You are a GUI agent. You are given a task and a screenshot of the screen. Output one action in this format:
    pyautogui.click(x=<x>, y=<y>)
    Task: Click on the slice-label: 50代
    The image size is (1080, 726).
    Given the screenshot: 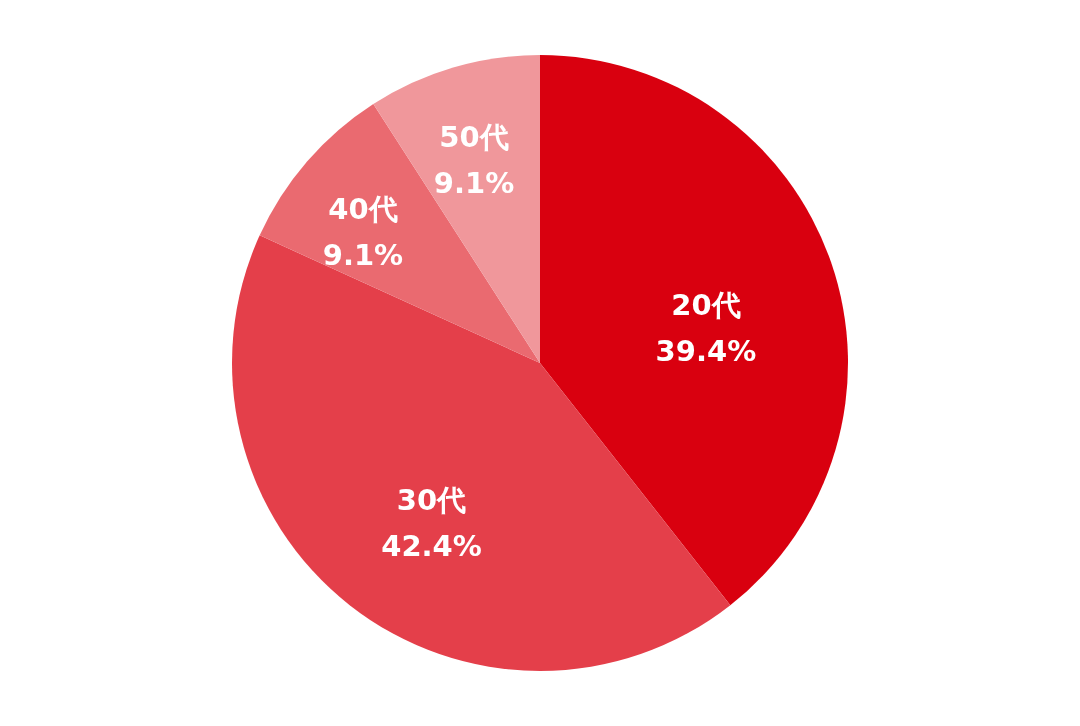 What is the action you would take?
    pyautogui.click(x=474, y=137)
    